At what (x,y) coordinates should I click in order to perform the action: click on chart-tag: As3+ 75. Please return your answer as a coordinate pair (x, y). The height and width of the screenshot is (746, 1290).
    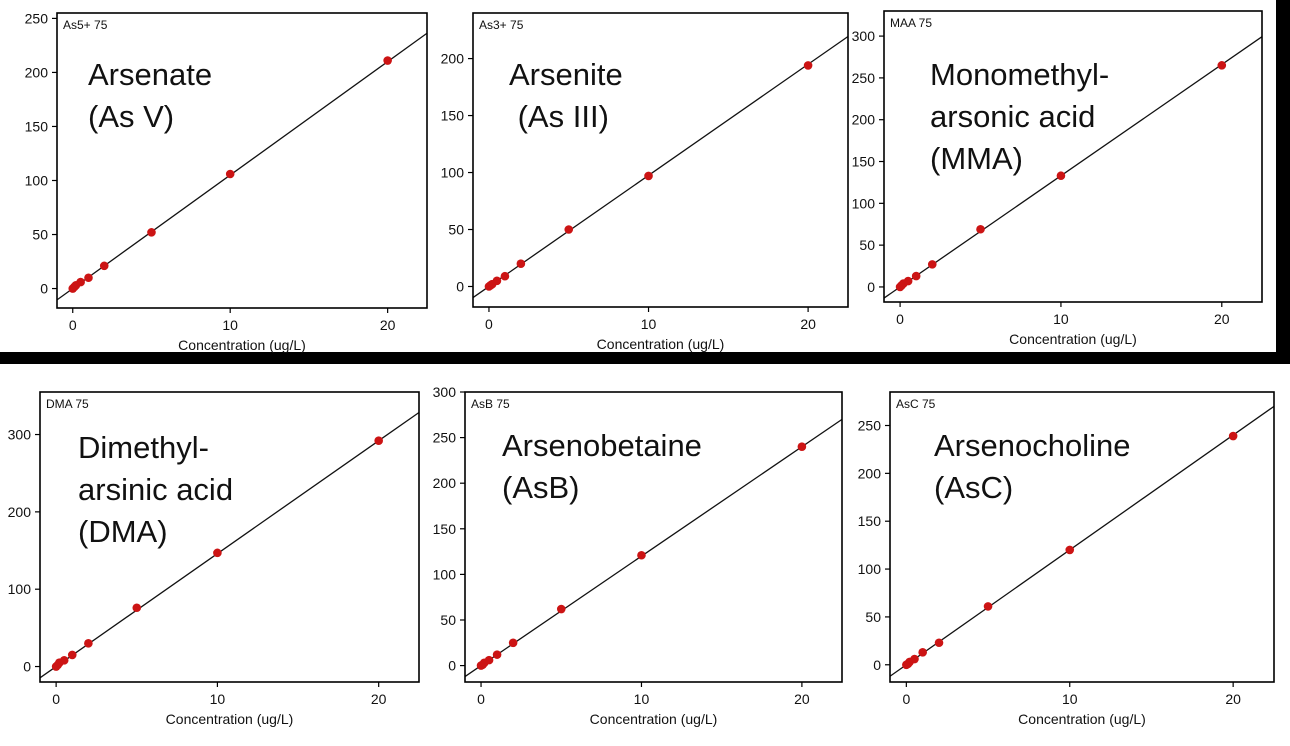
    Looking at the image, I should click on (501, 25).